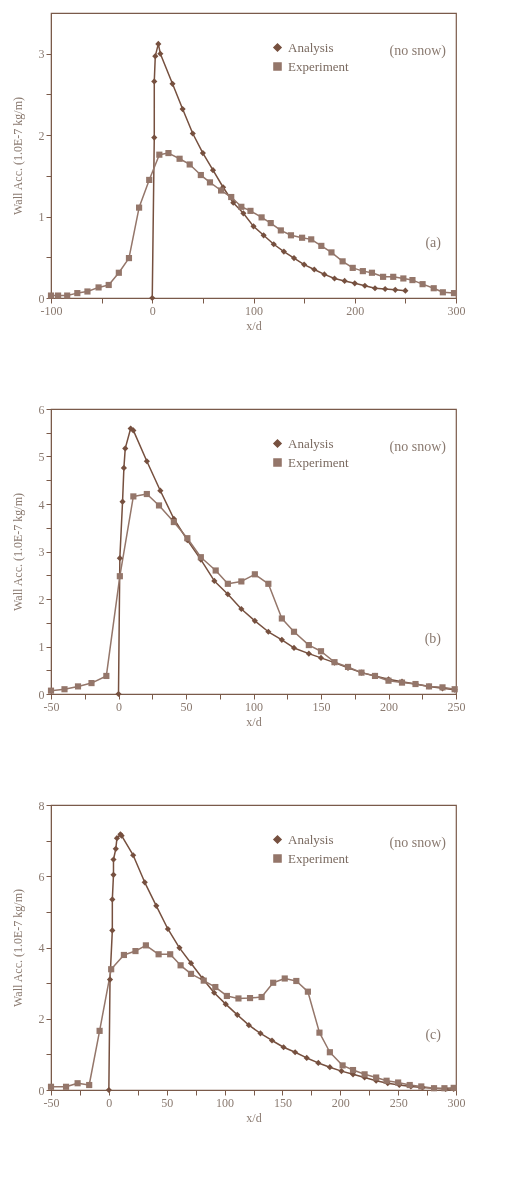 This screenshot has height=1178, width=531. What do you see at coordinates (433, 639) in the screenshot?
I see `annotation: (b)` at bounding box center [433, 639].